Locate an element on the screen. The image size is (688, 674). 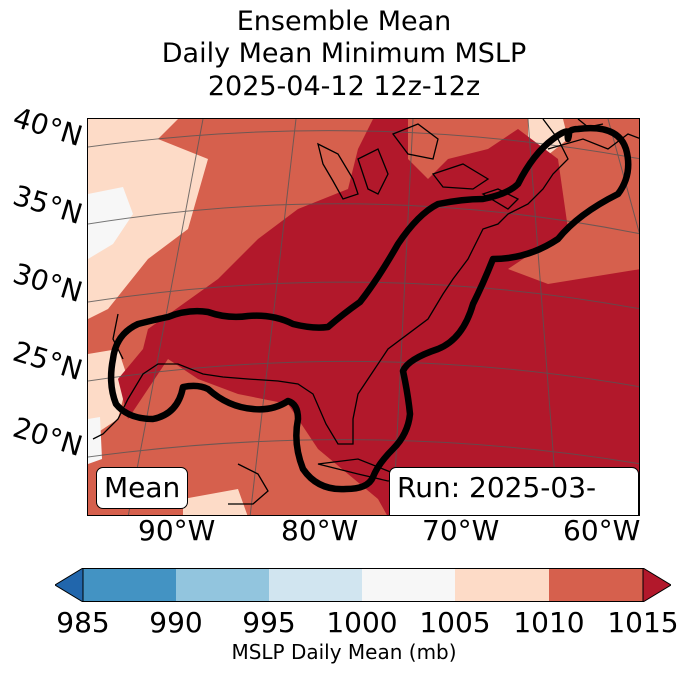
lat-label-40: 40°N is located at coordinates (48, 126).